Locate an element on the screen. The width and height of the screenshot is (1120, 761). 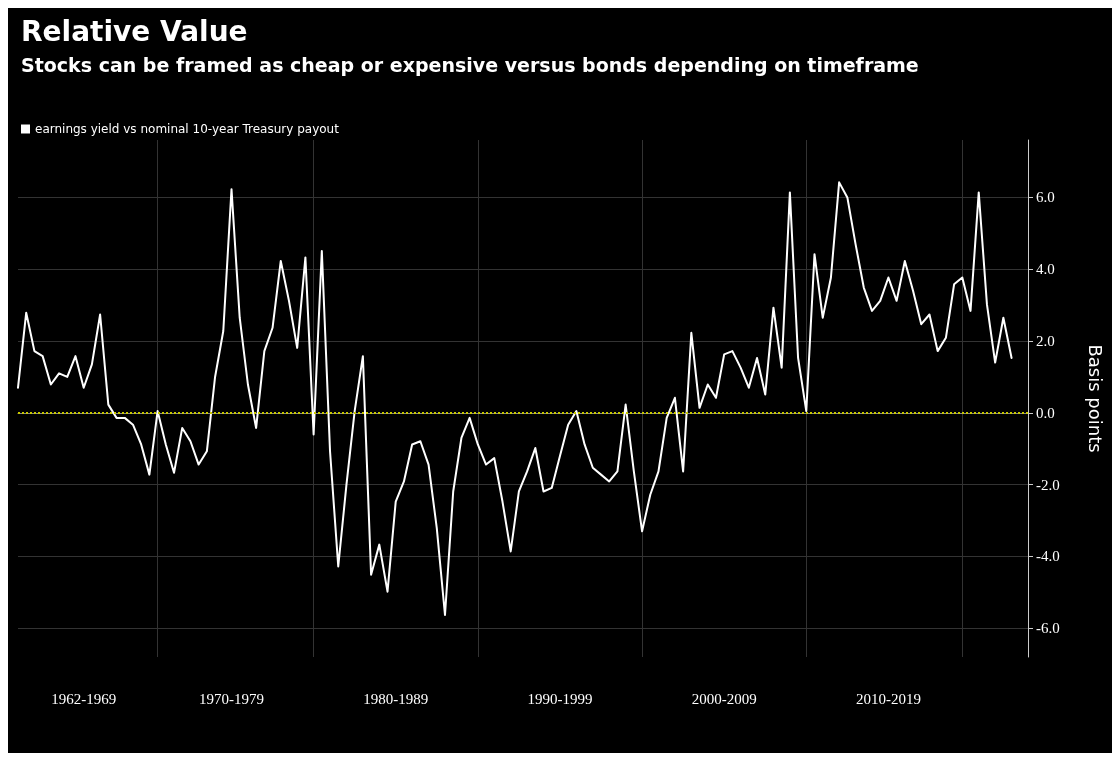
x-tick-label: 1962-1969 is located at coordinates (84, 698).